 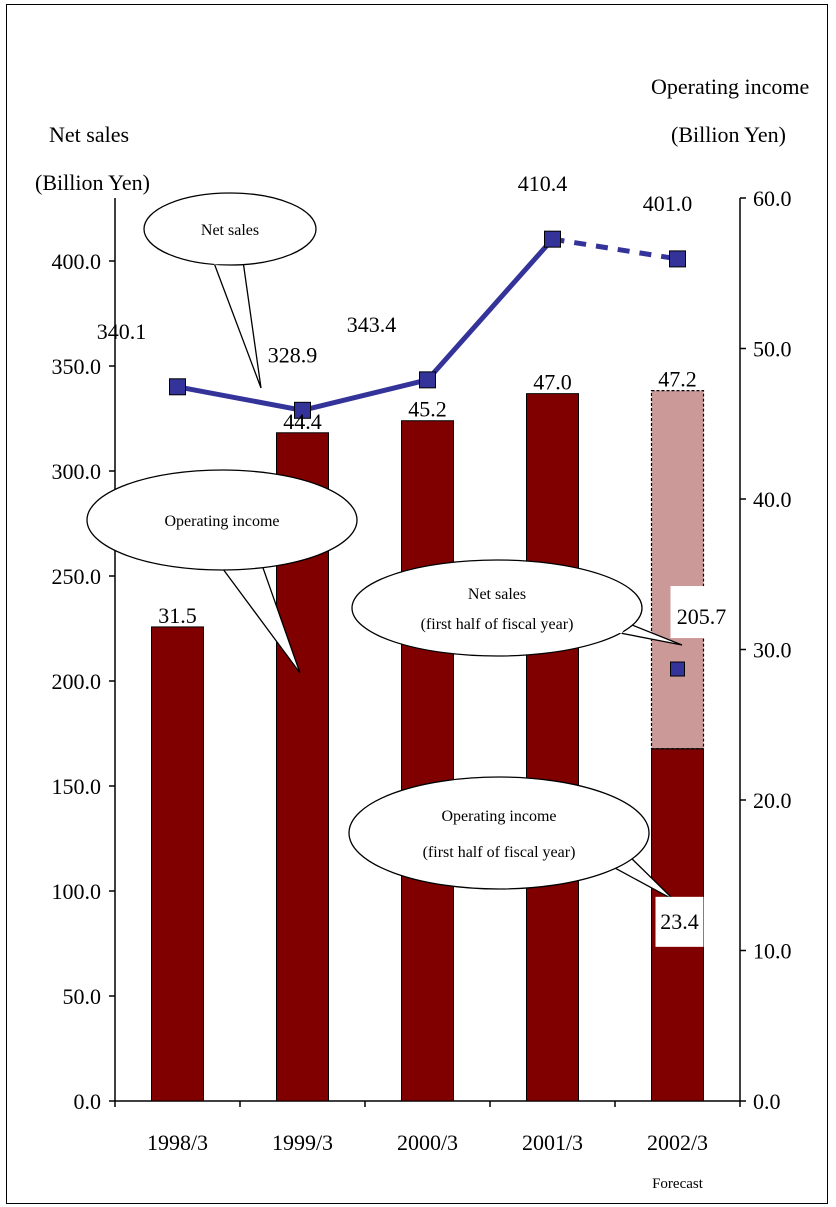 What do you see at coordinates (372, 324) in the screenshot?
I see `net-sales-label: 343.4` at bounding box center [372, 324].